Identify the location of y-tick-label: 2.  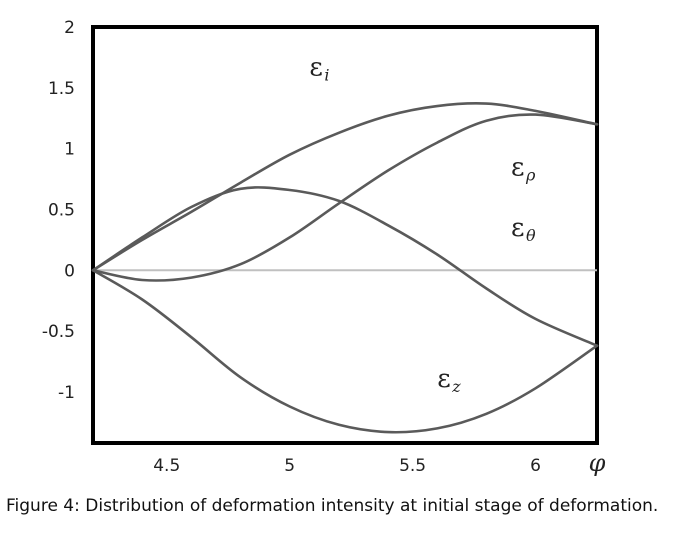
(69, 28).